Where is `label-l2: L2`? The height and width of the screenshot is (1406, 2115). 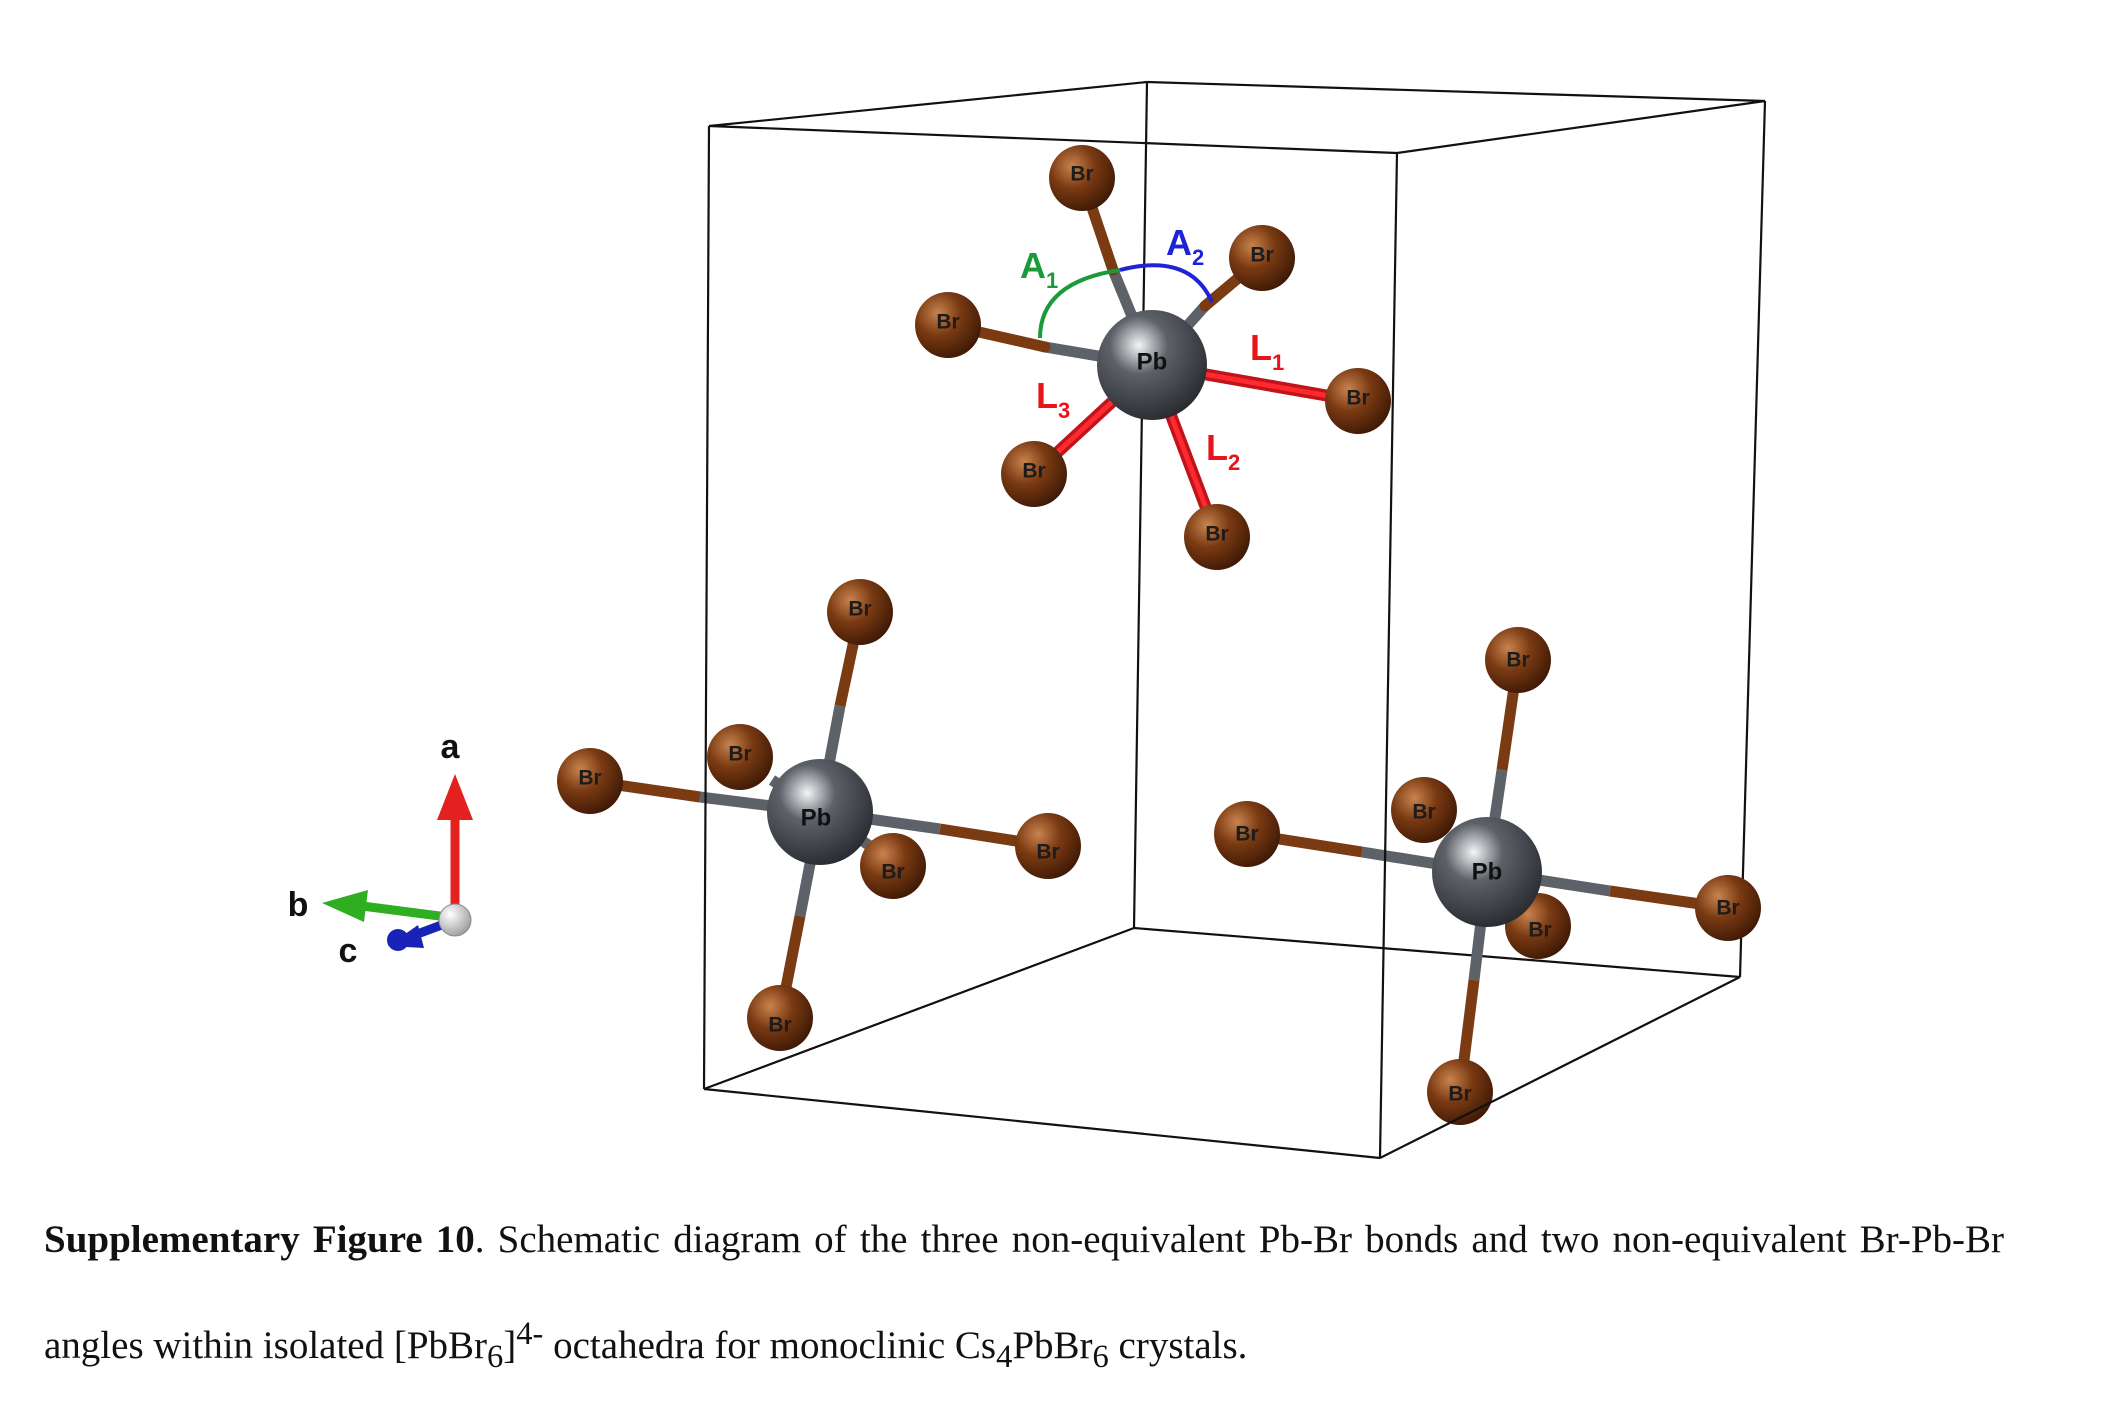 label-l2: L2 is located at coordinates (1223, 451).